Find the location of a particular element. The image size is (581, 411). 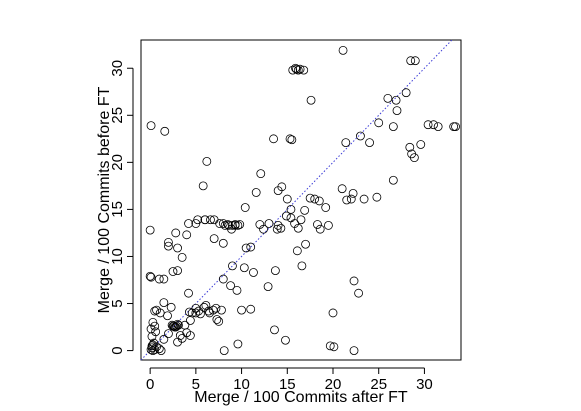

y-tick-label: 0 is located at coordinates (117, 350).